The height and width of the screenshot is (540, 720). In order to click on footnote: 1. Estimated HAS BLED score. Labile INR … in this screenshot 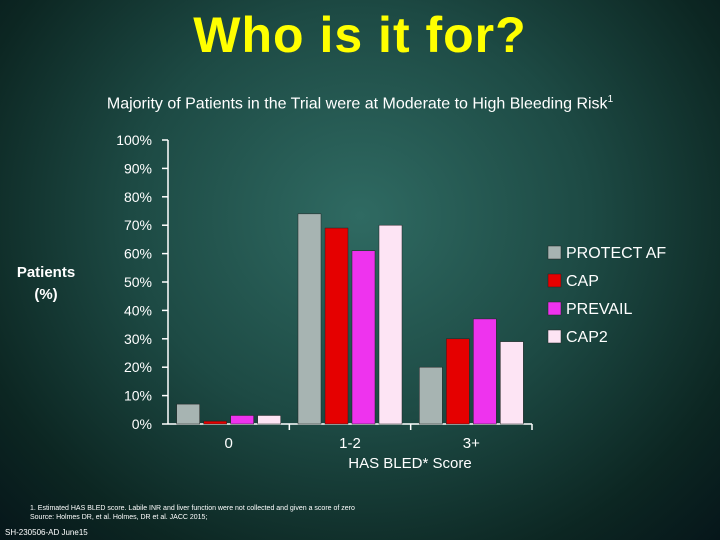, I will do `click(192, 513)`.